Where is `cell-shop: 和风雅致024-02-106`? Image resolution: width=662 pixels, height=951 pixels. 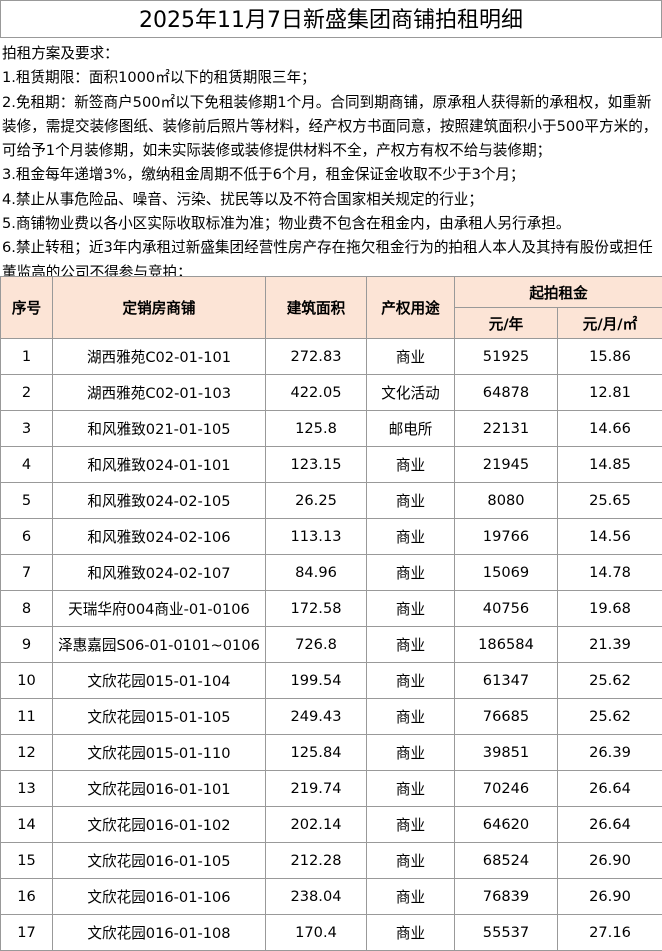 cell-shop: 和风雅致024-02-106 is located at coordinates (159, 537).